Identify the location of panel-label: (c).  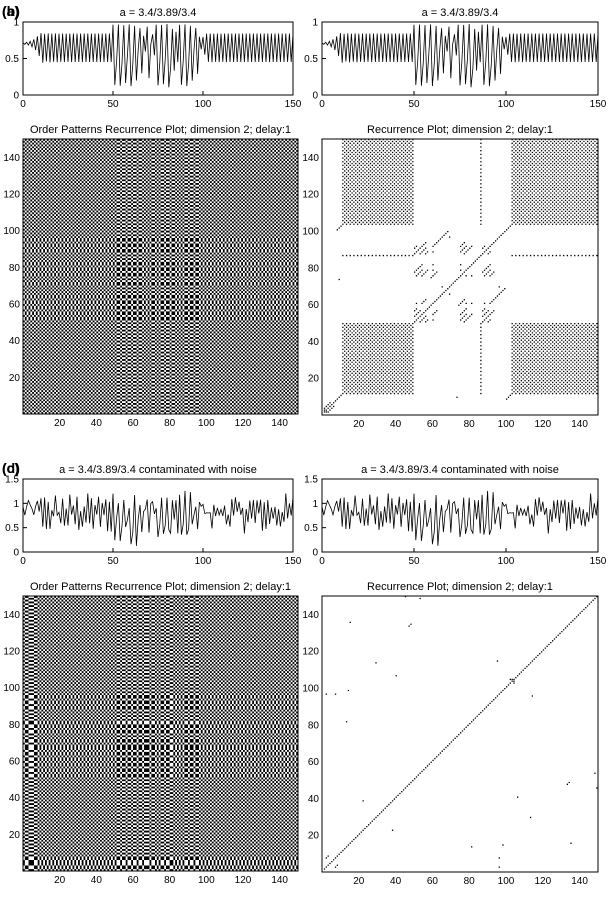
(10, 468).